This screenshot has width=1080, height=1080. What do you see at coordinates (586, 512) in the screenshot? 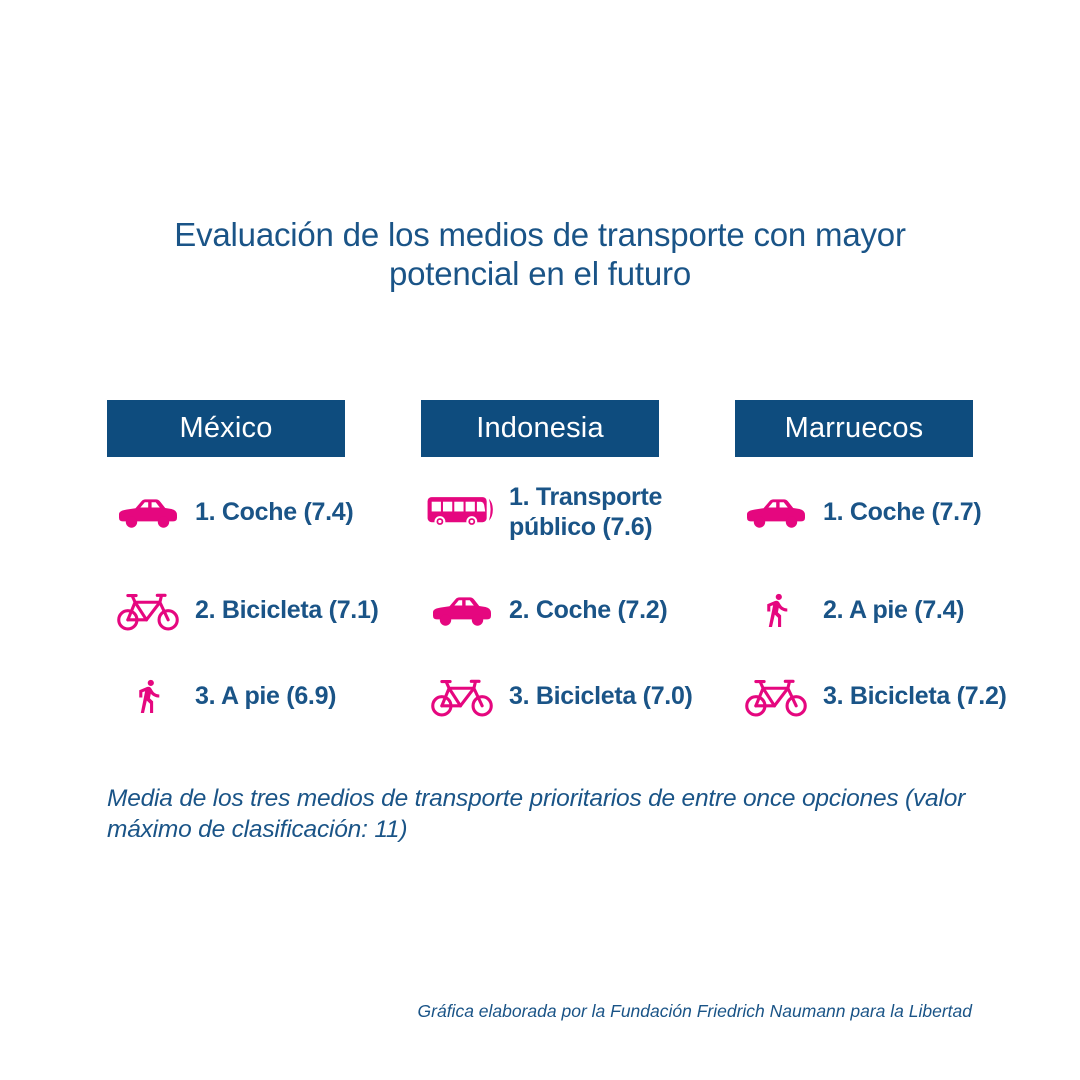
I see `transport-label: 1. Transporte público (7.6)` at bounding box center [586, 512].